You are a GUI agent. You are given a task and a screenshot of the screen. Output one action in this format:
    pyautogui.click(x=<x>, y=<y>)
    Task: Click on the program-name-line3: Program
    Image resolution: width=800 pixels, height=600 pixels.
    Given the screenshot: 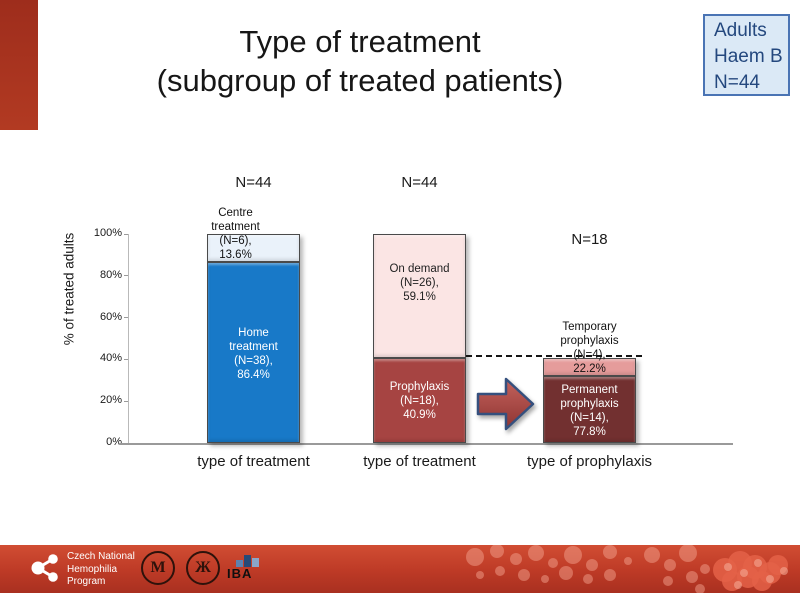 What is the action you would take?
    pyautogui.click(x=86, y=581)
    